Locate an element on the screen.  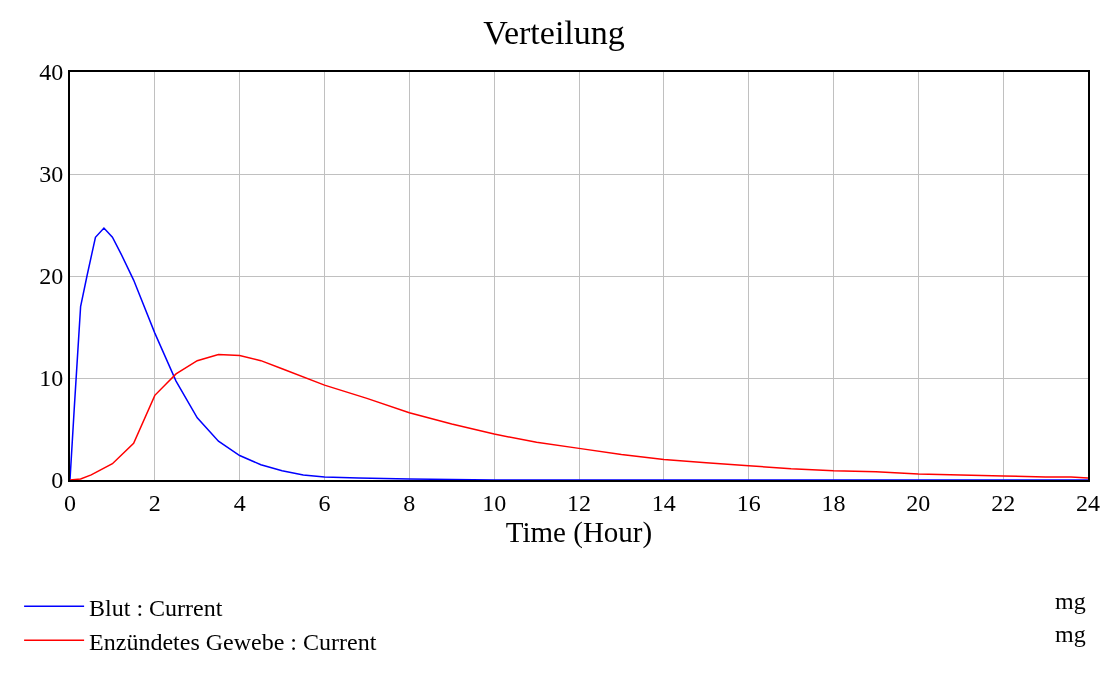
y-tick-label: 0 is located at coordinates (57, 480).